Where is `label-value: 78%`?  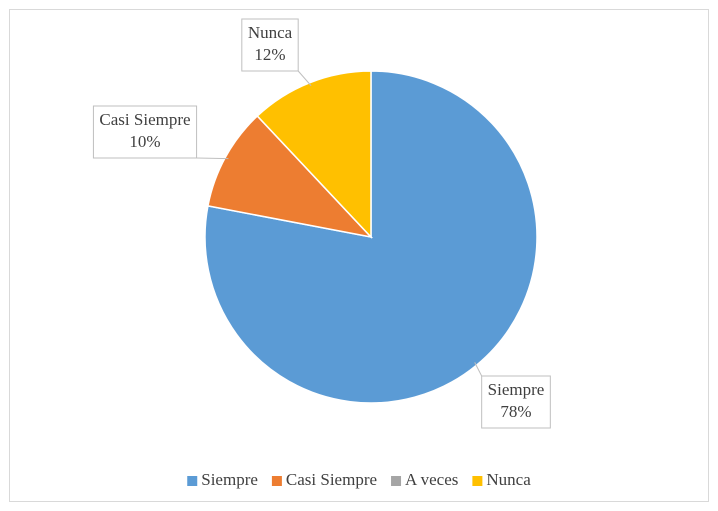
label-value: 78% is located at coordinates (515, 411).